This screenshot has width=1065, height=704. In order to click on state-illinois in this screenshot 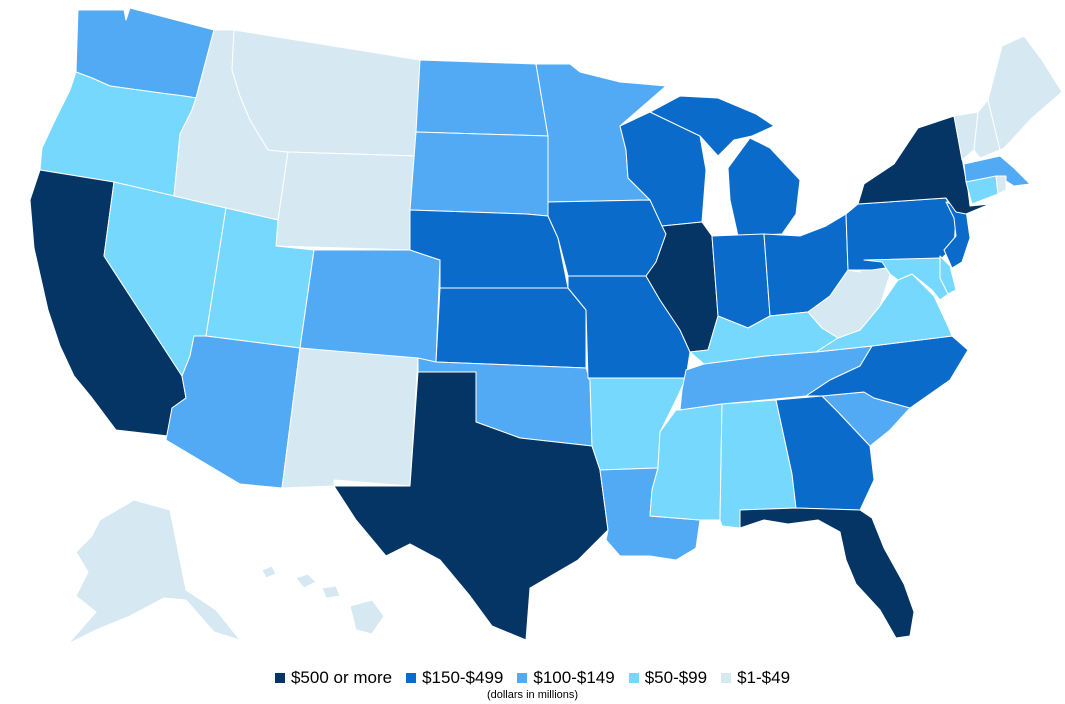, I will do `click(682, 287)`.